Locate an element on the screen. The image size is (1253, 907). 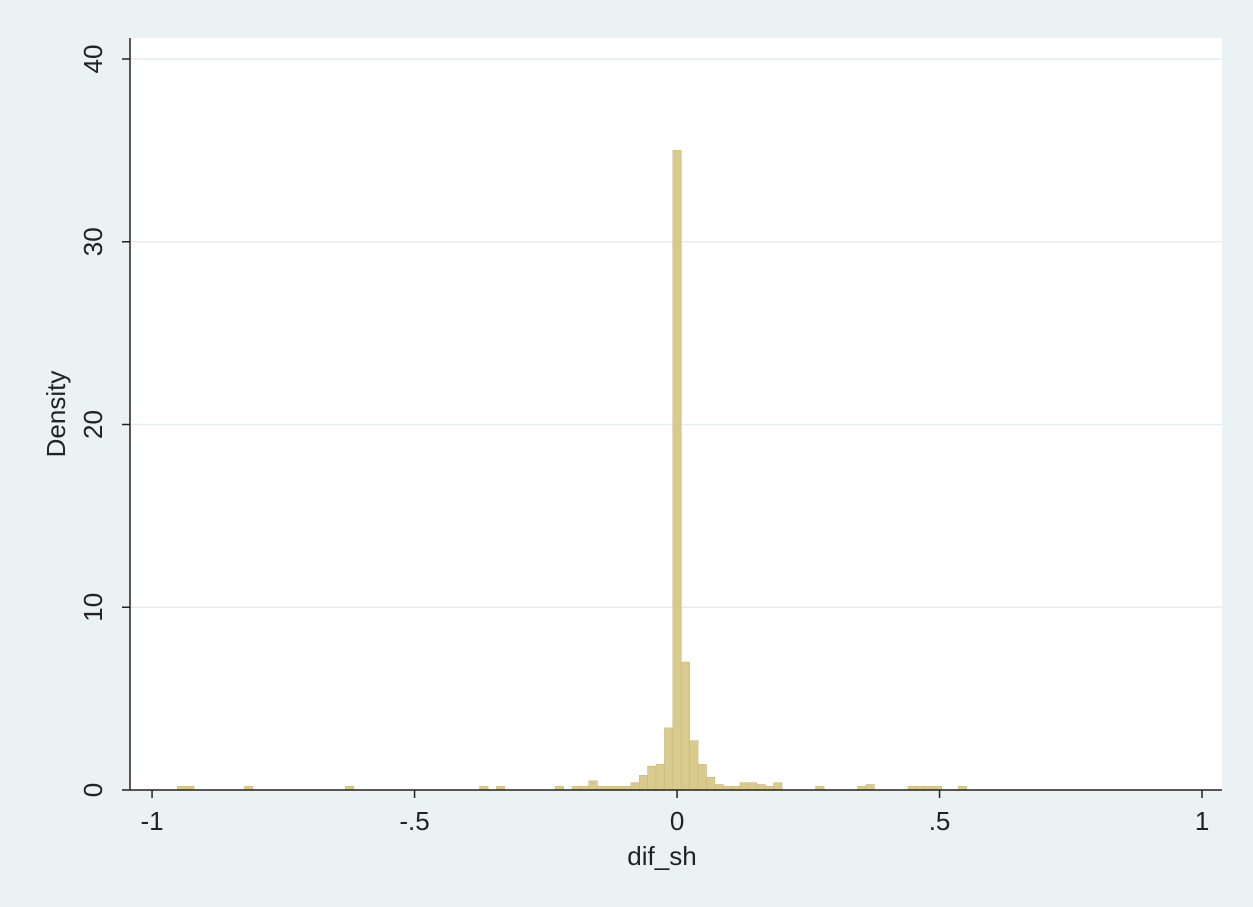
x-tick-label: 0 is located at coordinates (677, 821).